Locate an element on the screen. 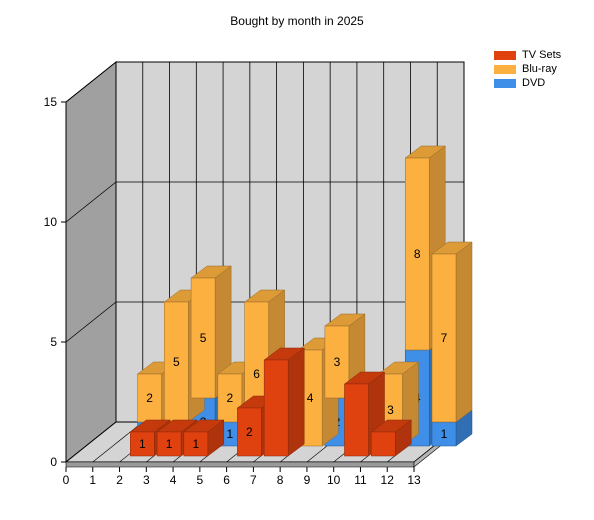  x-tick-label: 11 is located at coordinates (360, 480).